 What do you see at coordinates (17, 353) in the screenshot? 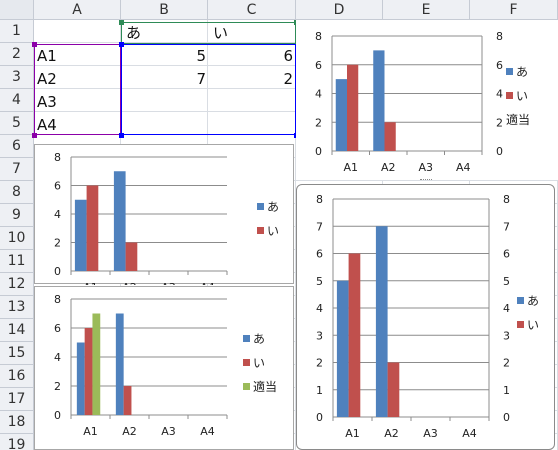
I see `row-header-15: 15` at bounding box center [17, 353].